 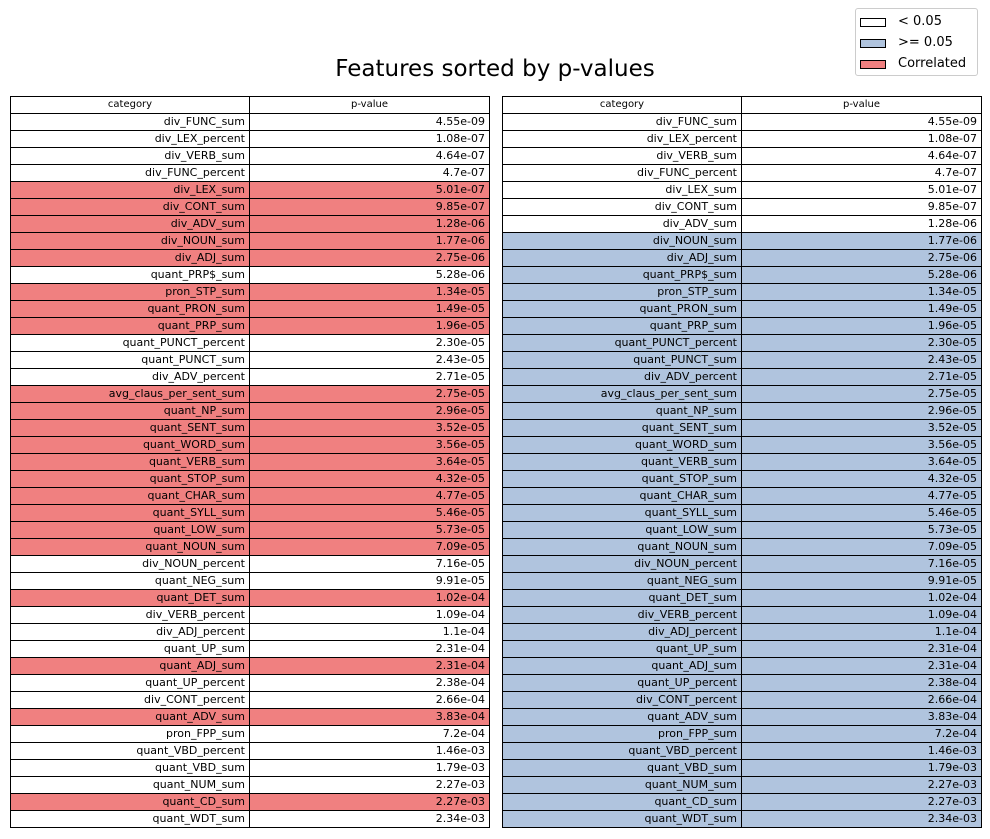 What do you see at coordinates (369, 139) in the screenshot?
I see `p-value-cell: 1.08e-07` at bounding box center [369, 139].